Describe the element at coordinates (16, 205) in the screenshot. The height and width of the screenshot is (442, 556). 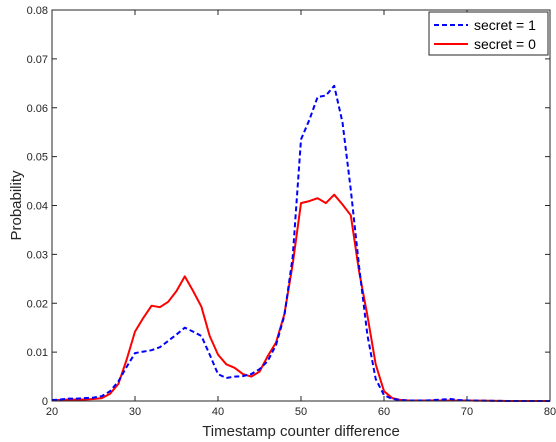
I see `y-axis-label: Probability` at that location.